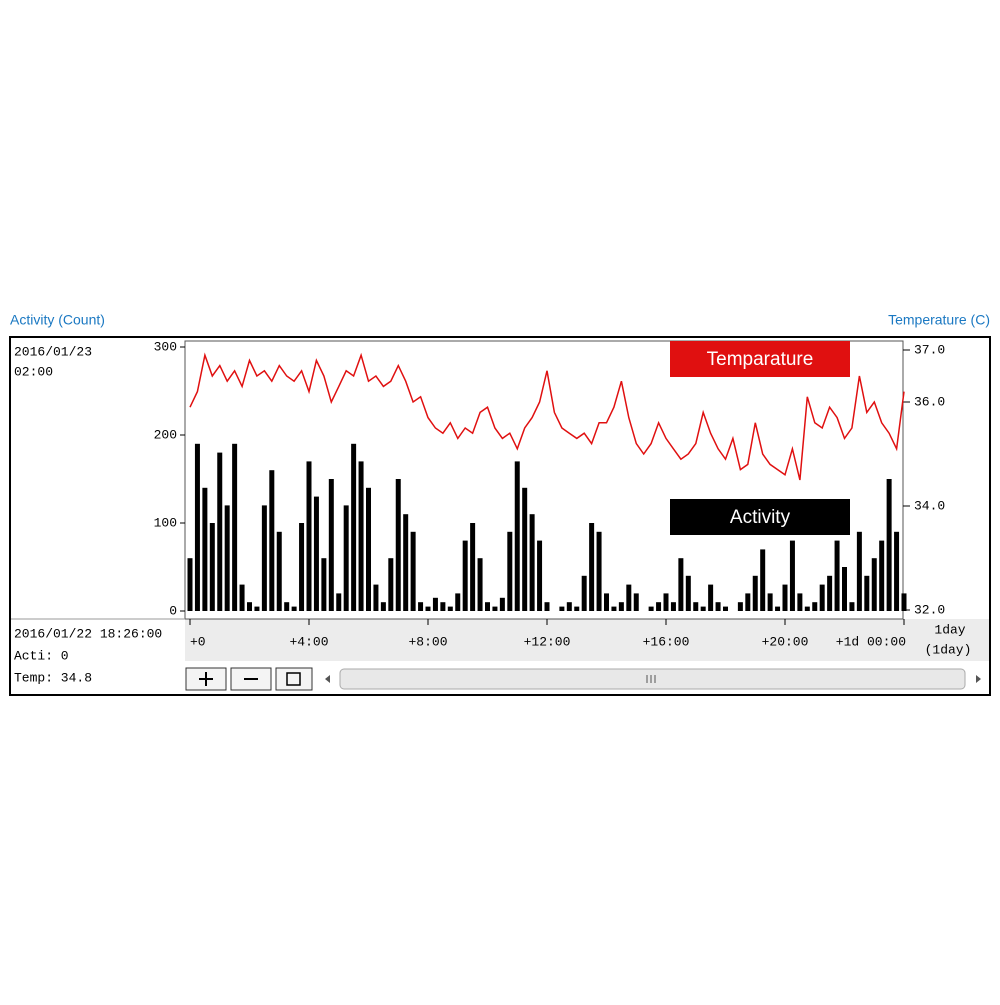 This screenshot has width=1000, height=1005. I want to click on scroll-grip, so click(651, 679).